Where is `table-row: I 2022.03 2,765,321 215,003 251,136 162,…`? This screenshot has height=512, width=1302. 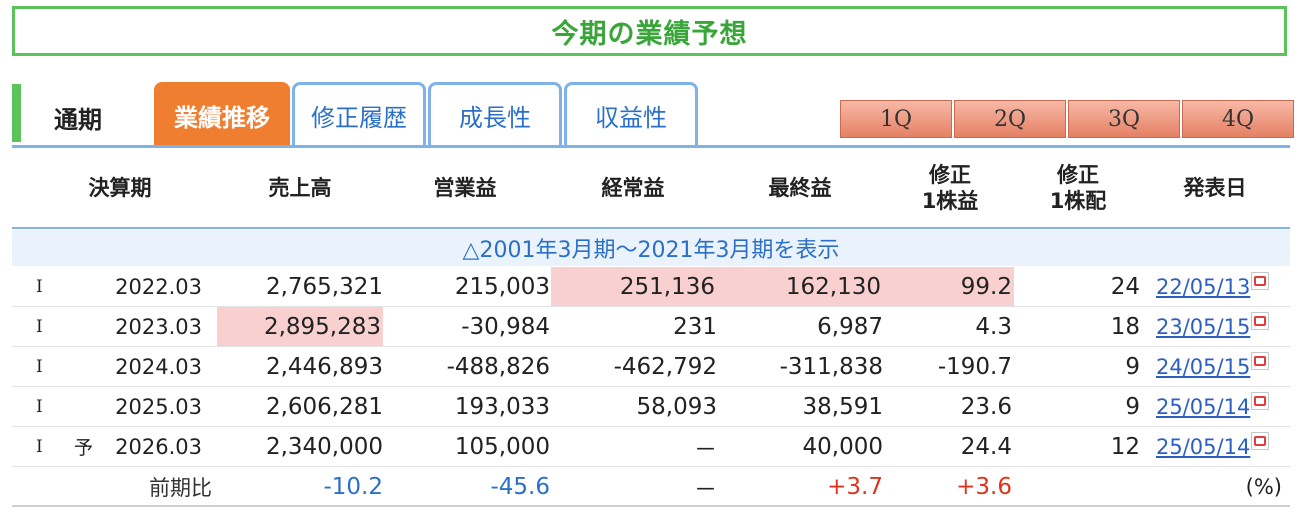 table-row: I 2022.03 2,765,321 215,003 251,136 162,… is located at coordinates (651, 287).